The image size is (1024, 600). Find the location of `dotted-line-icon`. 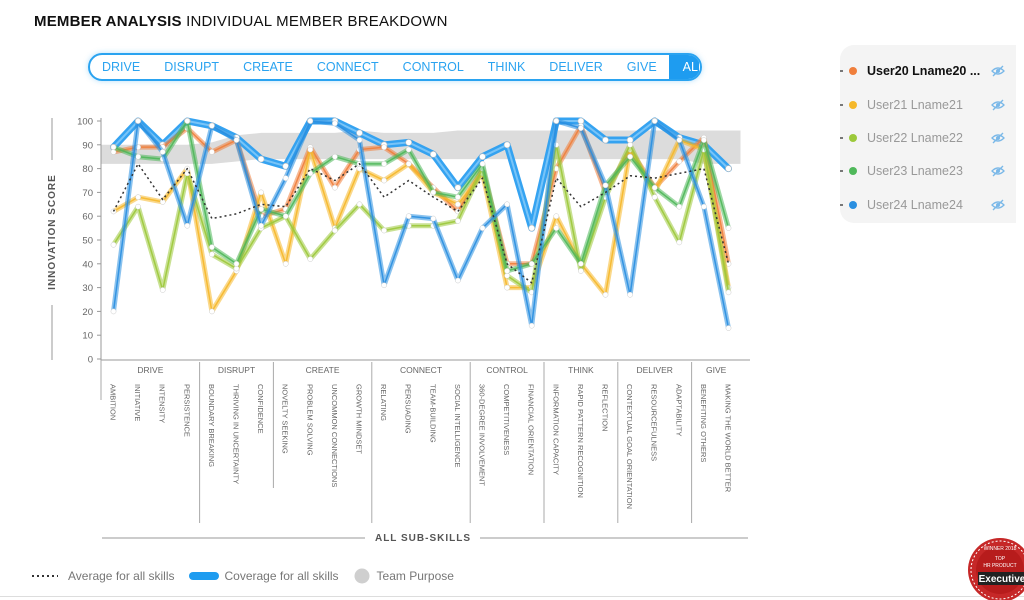

dotted-line-icon is located at coordinates (45, 576).